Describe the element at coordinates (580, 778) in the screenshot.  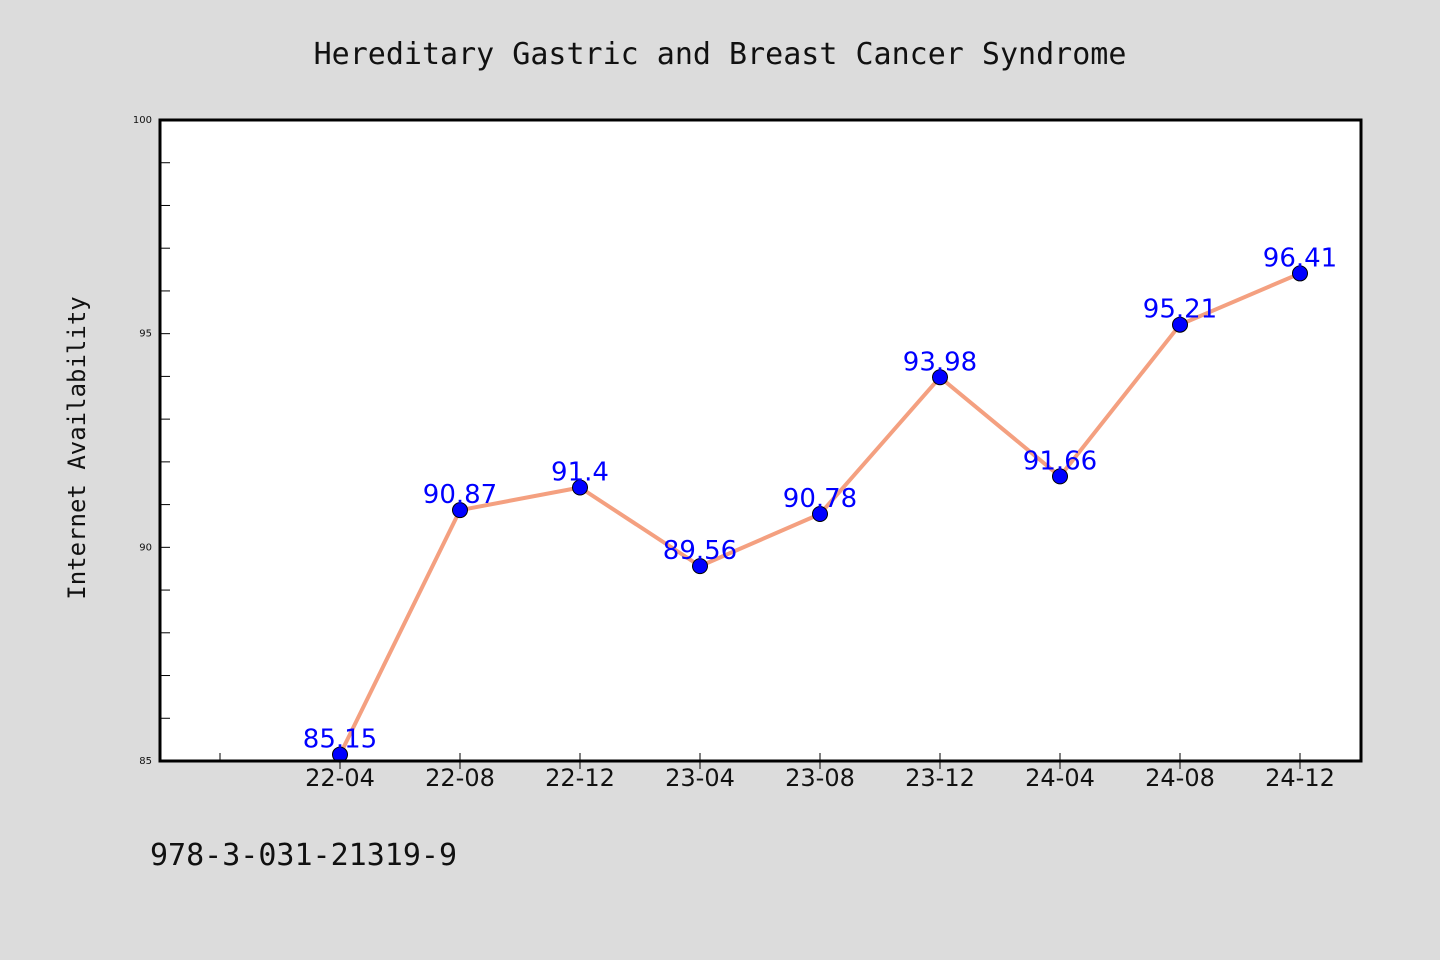
I see `x-tick-label: 22-12` at that location.